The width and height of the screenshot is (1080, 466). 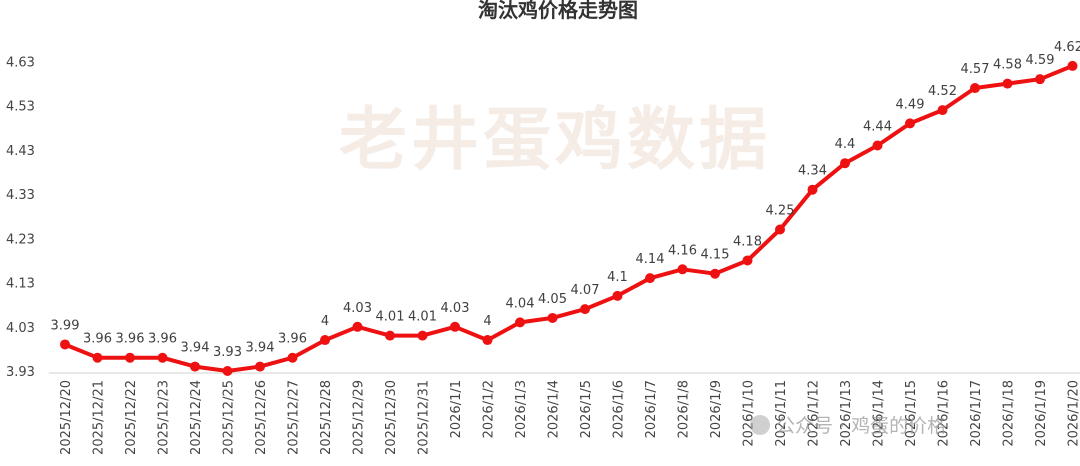 I want to click on x-tick-label: 2026/1/13, so click(x=846, y=413).